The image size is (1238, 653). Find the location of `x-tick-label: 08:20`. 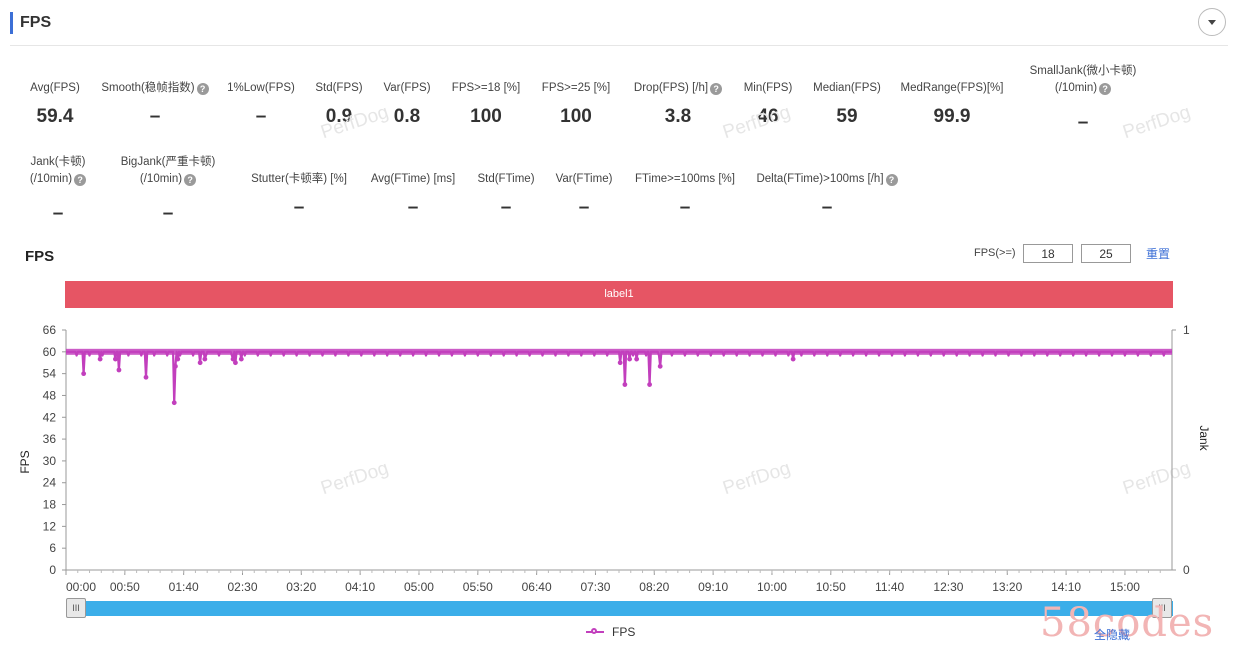

x-tick-label: 08:20 is located at coordinates (654, 587).